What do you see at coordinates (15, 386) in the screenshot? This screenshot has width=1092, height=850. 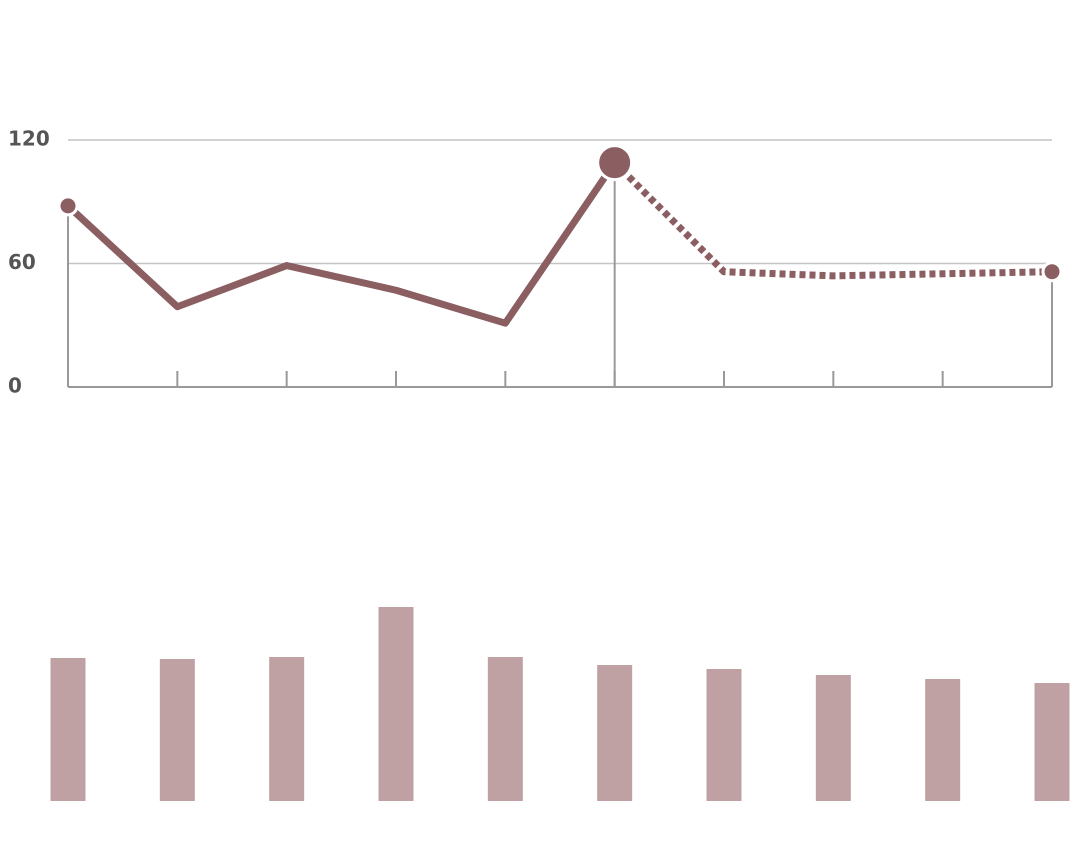 I see `y-tick-label: 0` at bounding box center [15, 386].